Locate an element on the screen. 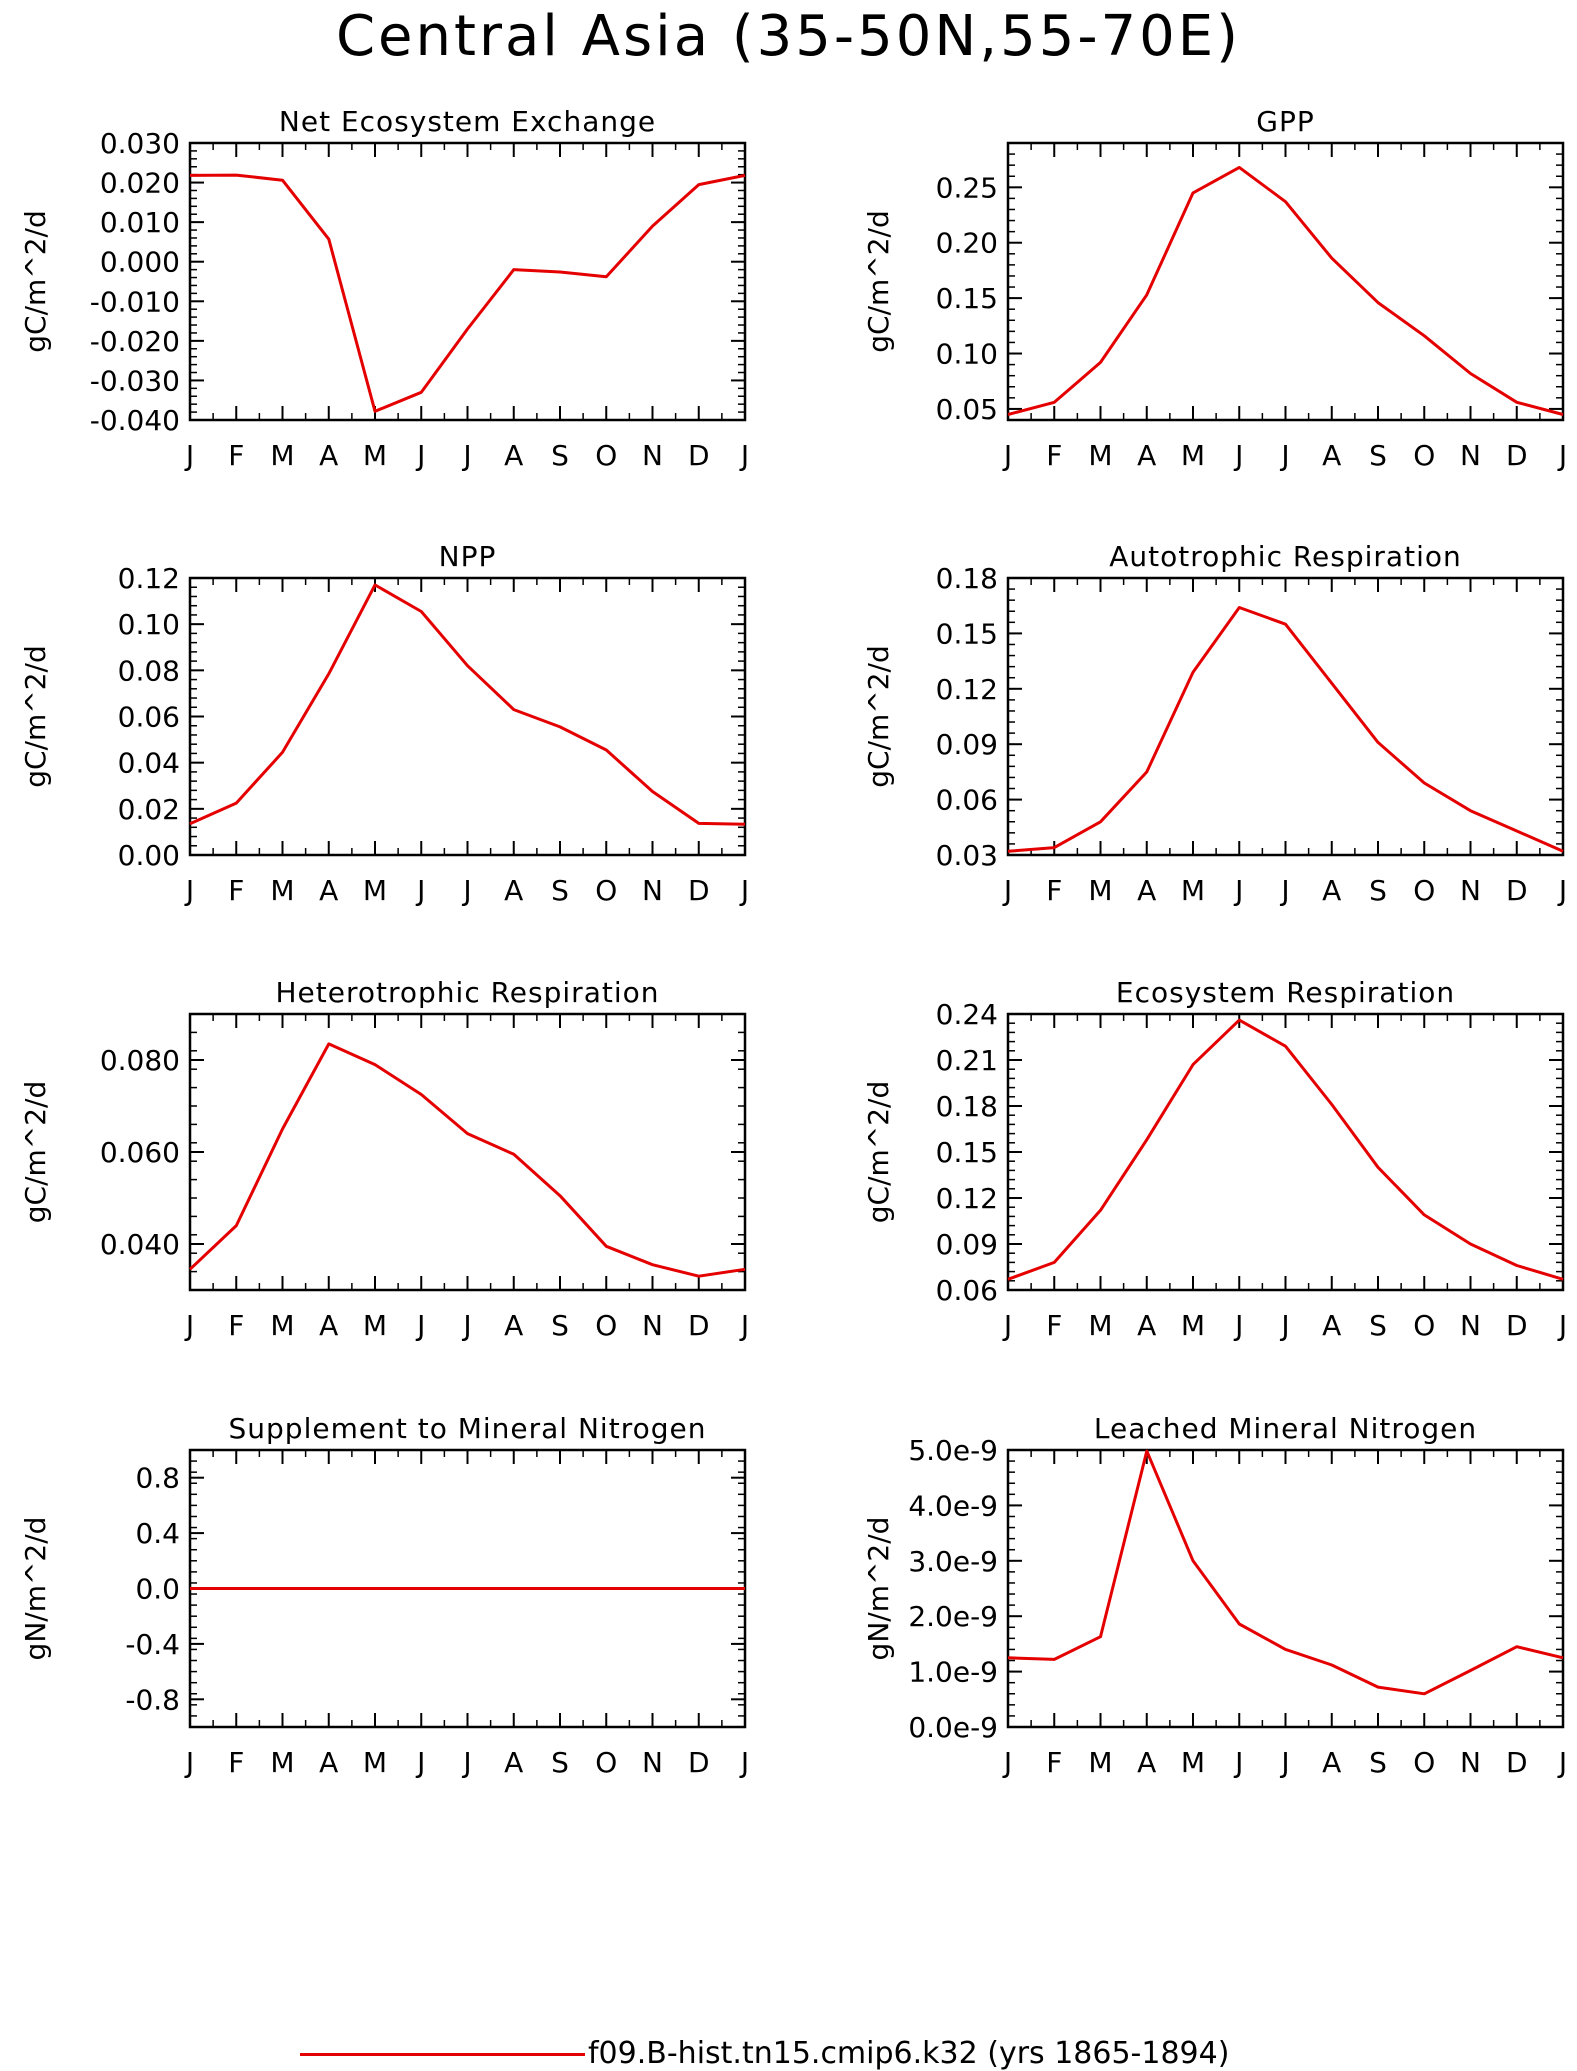 Image resolution: width=1577 pixels, height=2071 pixels. y-tick-label: 0.030 is located at coordinates (140, 143).